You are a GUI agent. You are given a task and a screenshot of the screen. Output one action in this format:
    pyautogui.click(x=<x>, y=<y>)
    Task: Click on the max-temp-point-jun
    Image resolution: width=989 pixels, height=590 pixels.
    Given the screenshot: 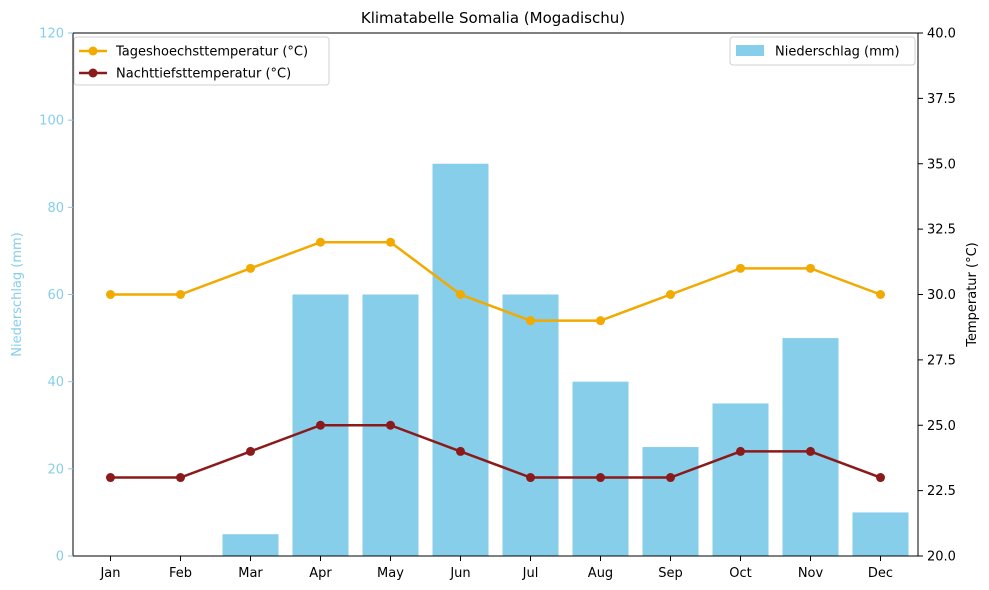 What is the action you would take?
    pyautogui.click(x=460, y=294)
    